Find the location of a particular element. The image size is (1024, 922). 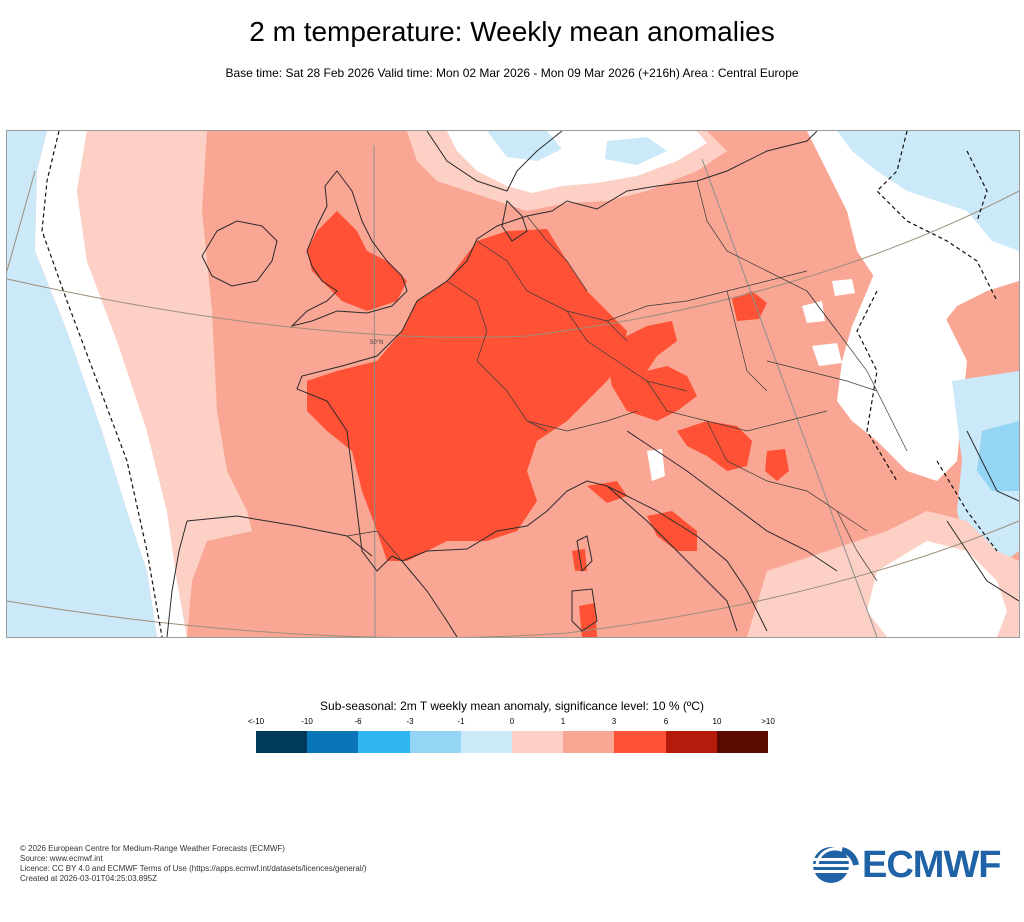

tick-zero: 0 is located at coordinates (512, 721).